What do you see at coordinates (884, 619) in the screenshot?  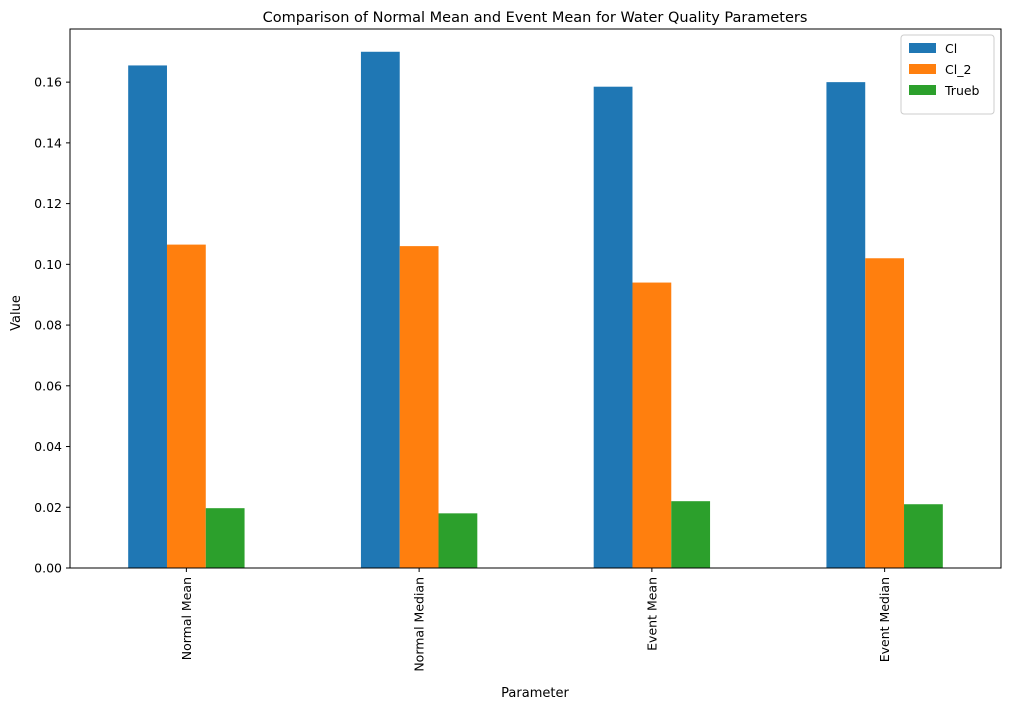 I see `x-tick-label: Event Median` at bounding box center [884, 619].